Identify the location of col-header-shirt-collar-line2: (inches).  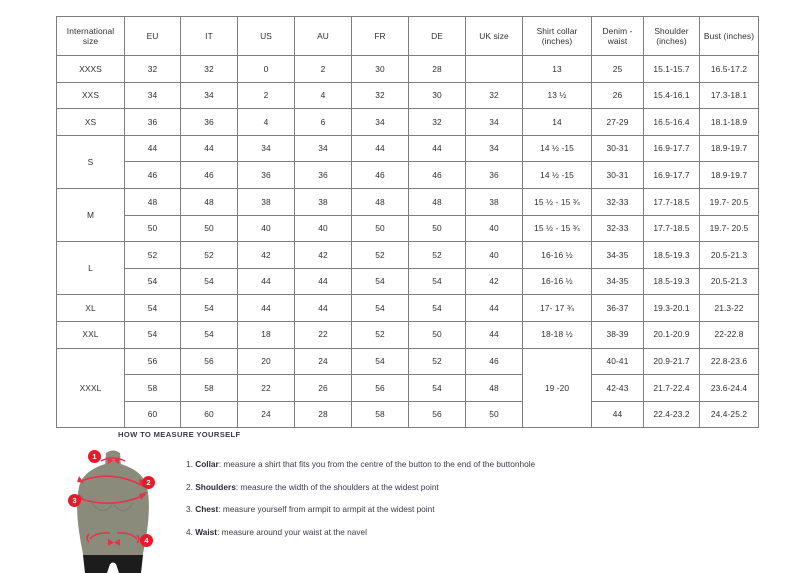
(557, 41).